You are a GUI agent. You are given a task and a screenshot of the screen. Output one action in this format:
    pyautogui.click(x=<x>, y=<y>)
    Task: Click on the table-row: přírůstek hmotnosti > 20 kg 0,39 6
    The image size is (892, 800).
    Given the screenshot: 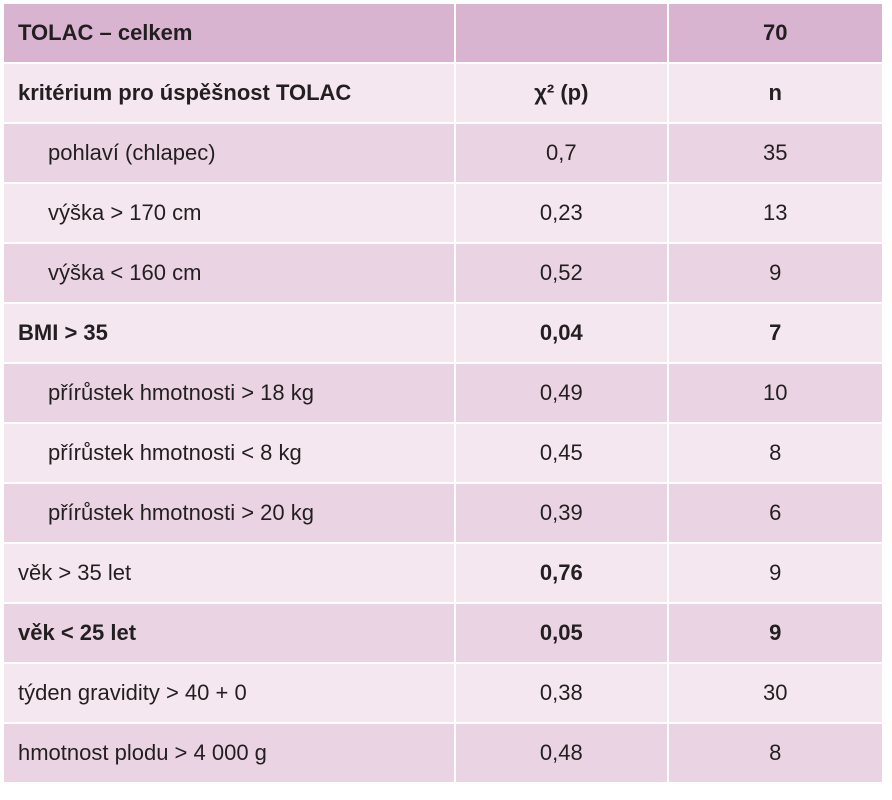 What is the action you would take?
    pyautogui.click(x=443, y=513)
    